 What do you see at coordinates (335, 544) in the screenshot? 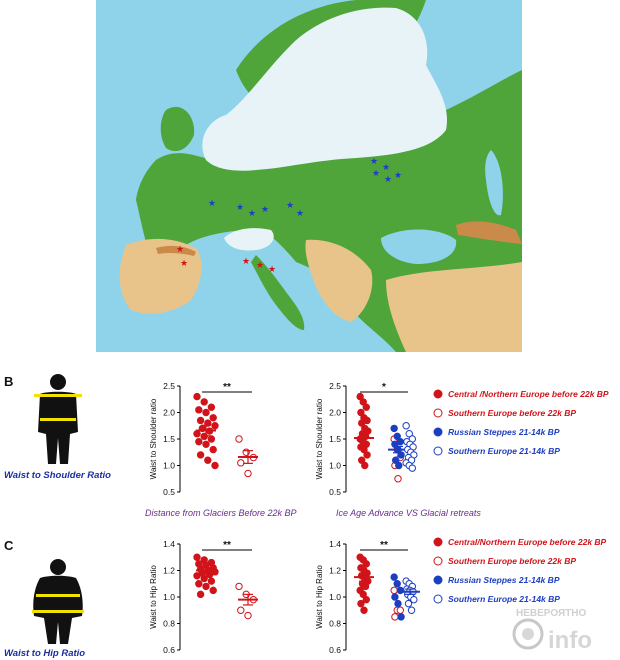
I see `y-tick-label: 1.4` at bounding box center [335, 544].